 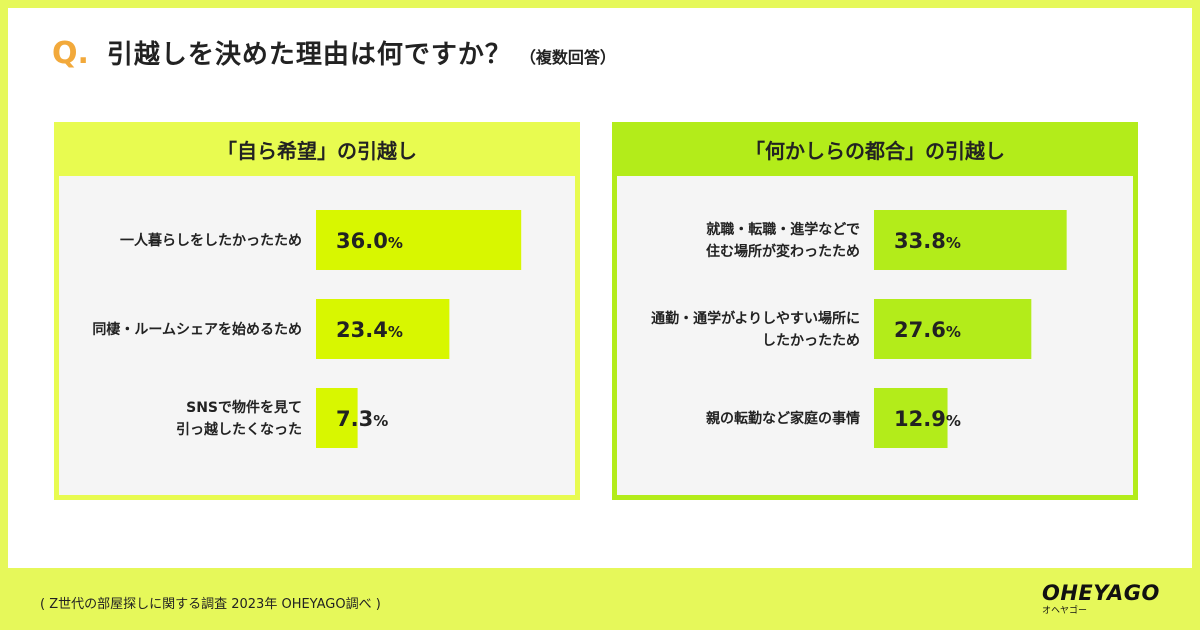 What do you see at coordinates (811, 341) in the screenshot?
I see `category-label: したかったため` at bounding box center [811, 341].